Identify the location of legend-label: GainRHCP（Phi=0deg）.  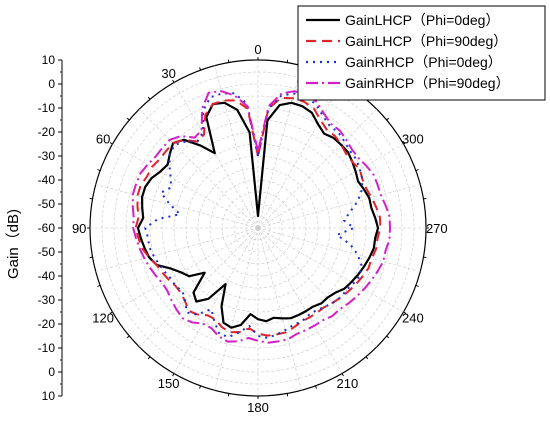
(423, 62).